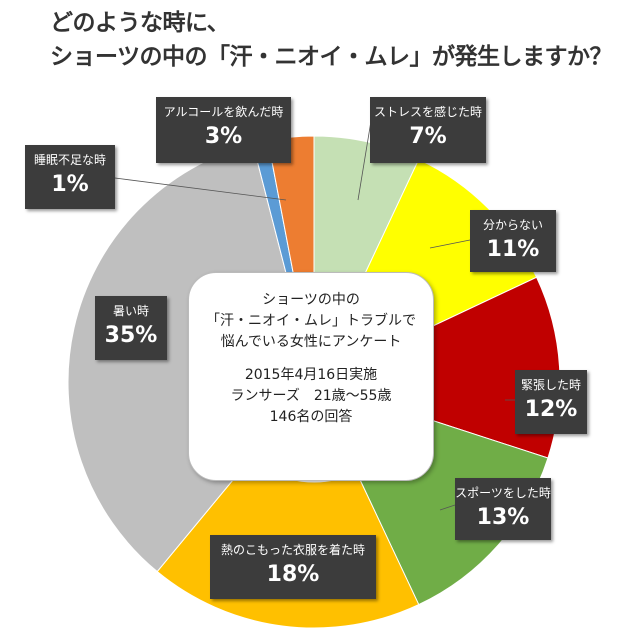  What do you see at coordinates (331, 57) in the screenshot?
I see `title-line-2: ショーツの中の「汗・ニオイ・ムレ」が発生しますか？` at bounding box center [331, 57].